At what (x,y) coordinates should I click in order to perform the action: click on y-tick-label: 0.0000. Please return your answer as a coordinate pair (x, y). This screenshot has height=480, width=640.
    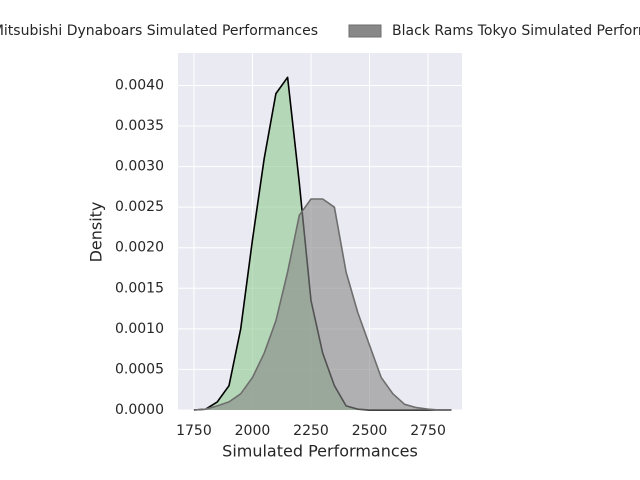
    Looking at the image, I should click on (139, 410).